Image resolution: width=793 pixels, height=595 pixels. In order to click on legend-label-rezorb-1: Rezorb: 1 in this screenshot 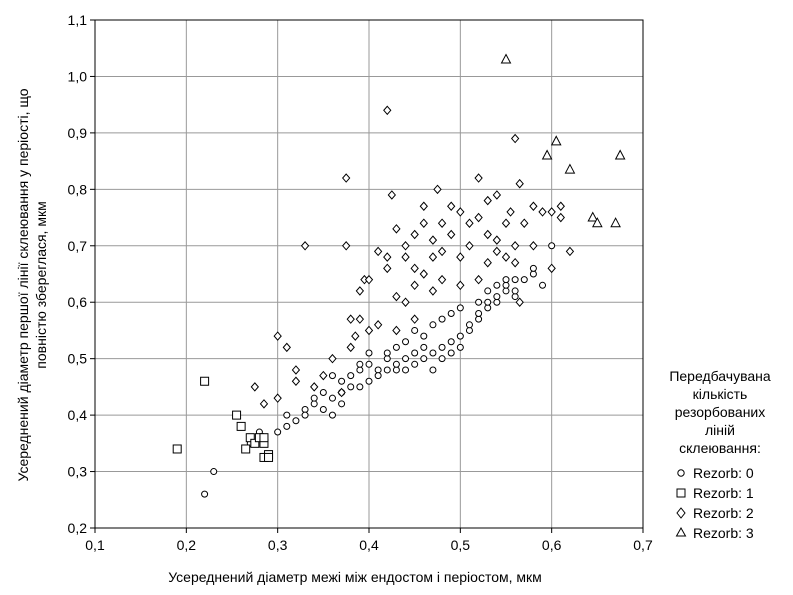, I will do `click(723, 493)`.